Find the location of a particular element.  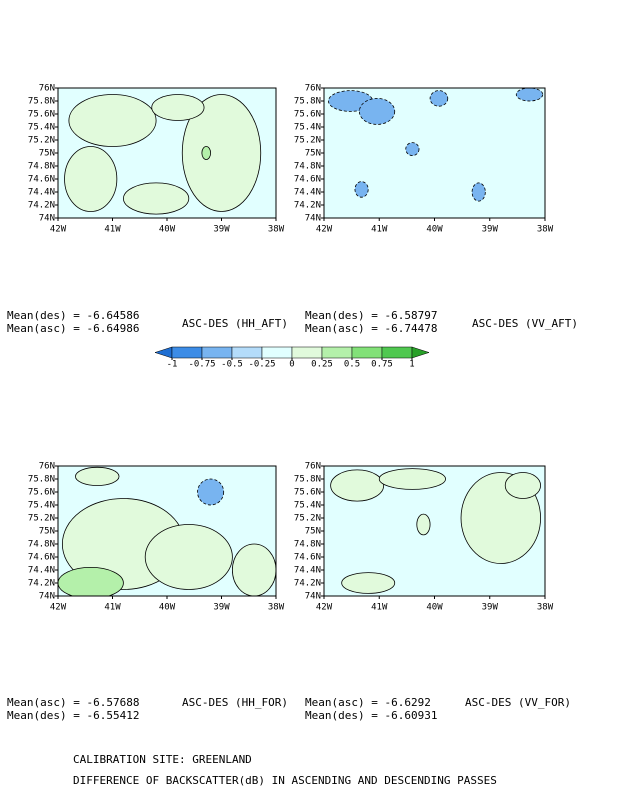

mean-annotation: Mean(des) = -6.55412 is located at coordinates (73, 715).